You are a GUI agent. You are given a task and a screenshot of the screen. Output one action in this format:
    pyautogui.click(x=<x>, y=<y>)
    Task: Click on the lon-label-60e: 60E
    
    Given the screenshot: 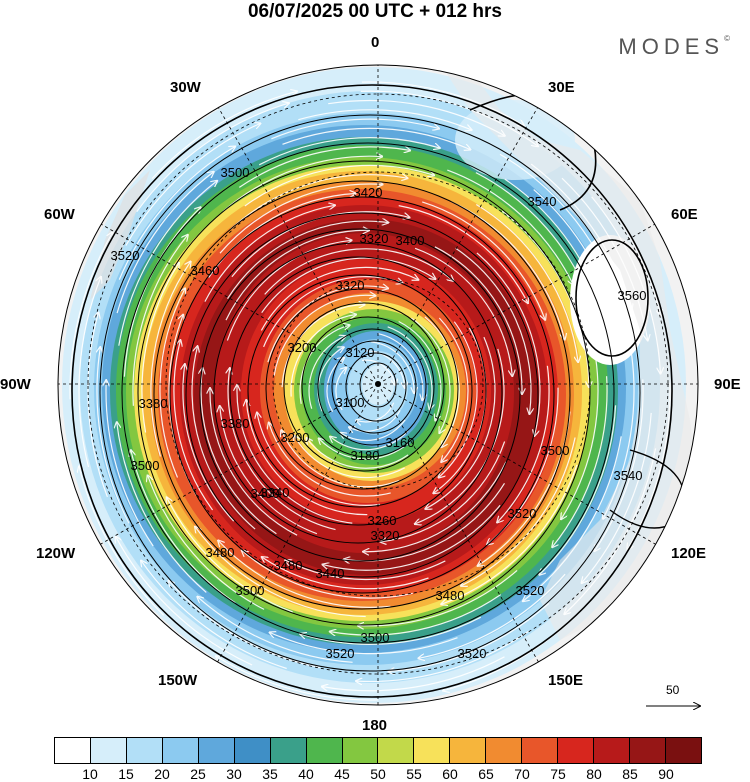 What is the action you would take?
    pyautogui.click(x=684, y=214)
    